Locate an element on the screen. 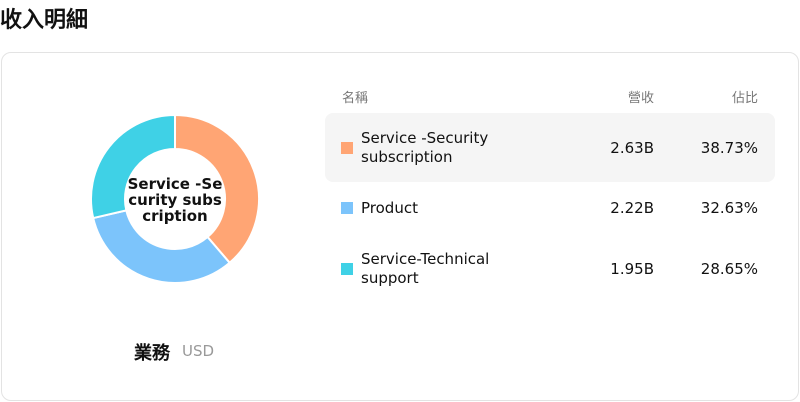  page-title: 收入明細 is located at coordinates (44, 20).